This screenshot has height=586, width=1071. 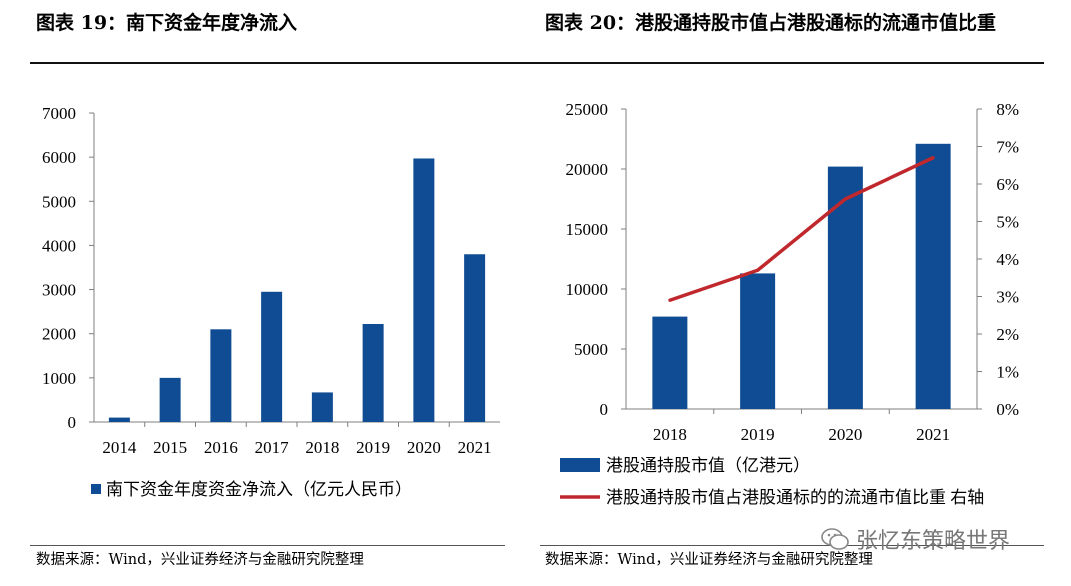 What do you see at coordinates (200, 560) in the screenshot?
I see `left-source-note: 数据来源：Wind，兴业证券经济与金融研究院整理` at bounding box center [200, 560].